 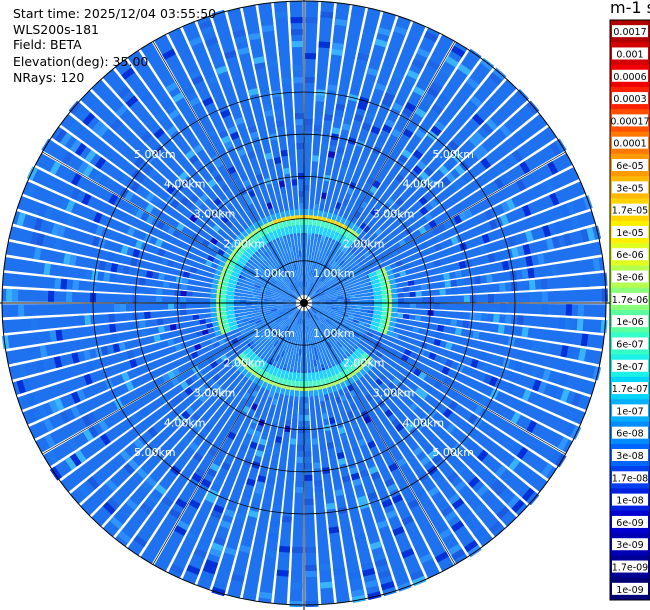 I want to click on colorbar-label: 3e-05, so click(x=629, y=188).